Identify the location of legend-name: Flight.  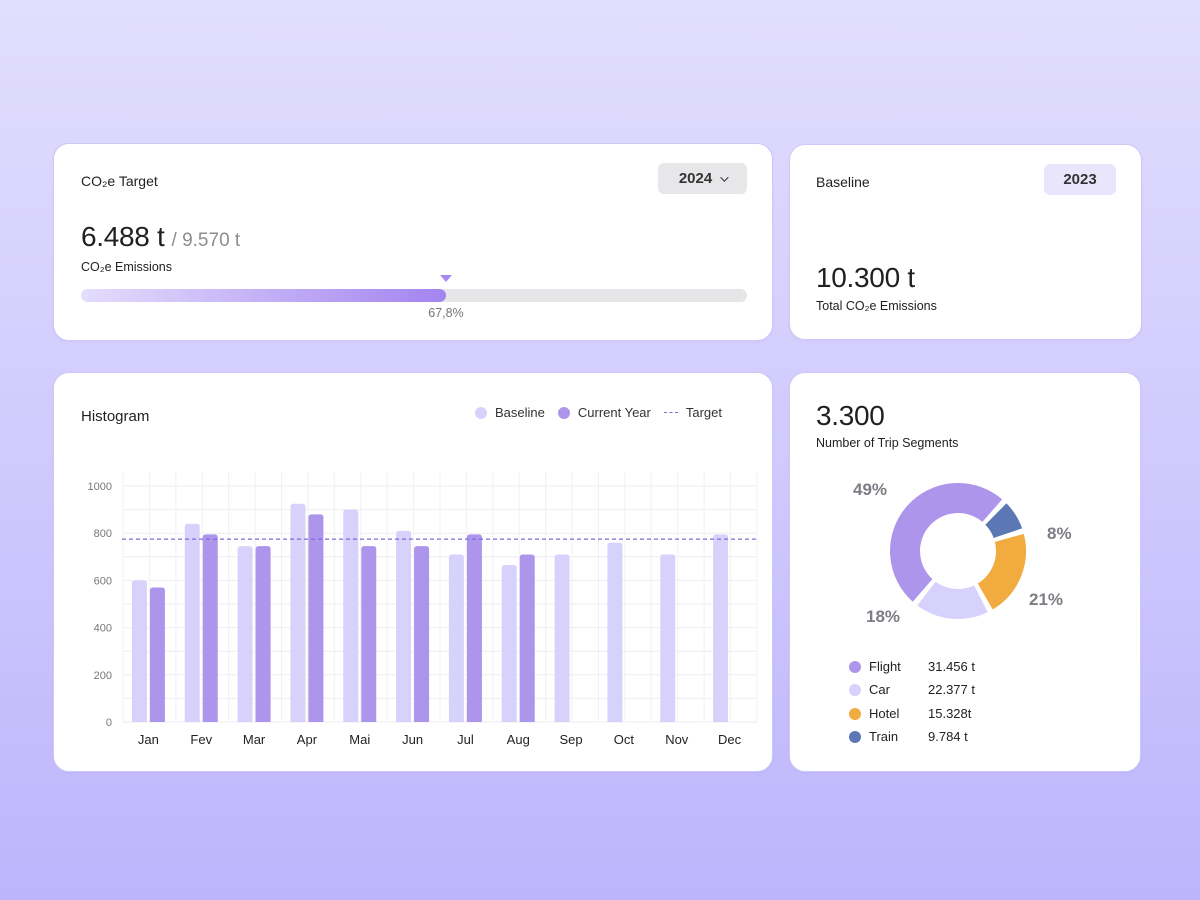
(885, 666).